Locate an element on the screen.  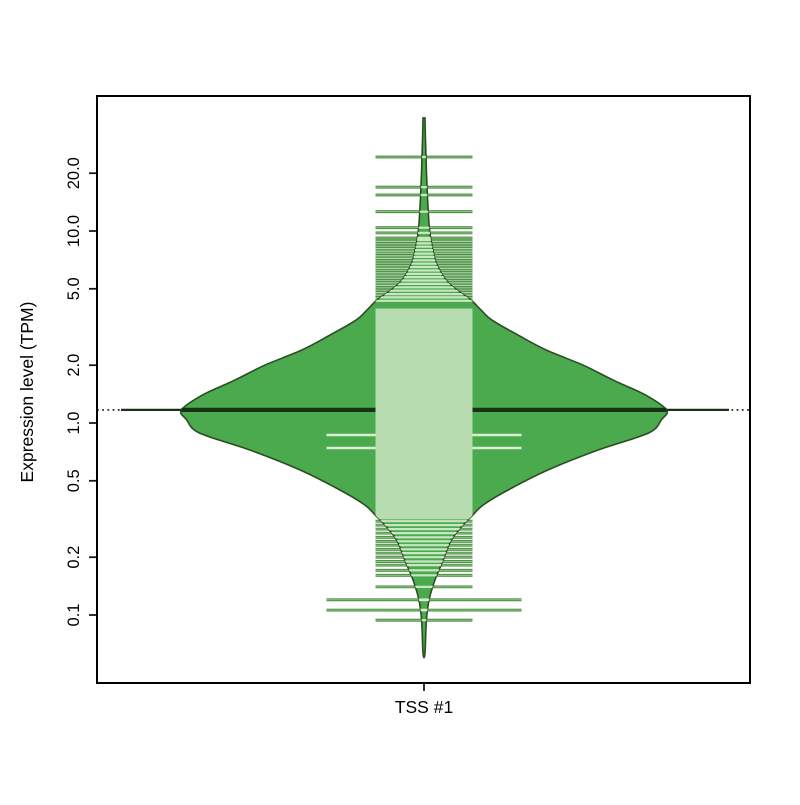
y-axis-tick-labels: 0.1 0.2 0.5 1.0 2.0 5.0 10.0 20.0 is located at coordinates (74, 391).